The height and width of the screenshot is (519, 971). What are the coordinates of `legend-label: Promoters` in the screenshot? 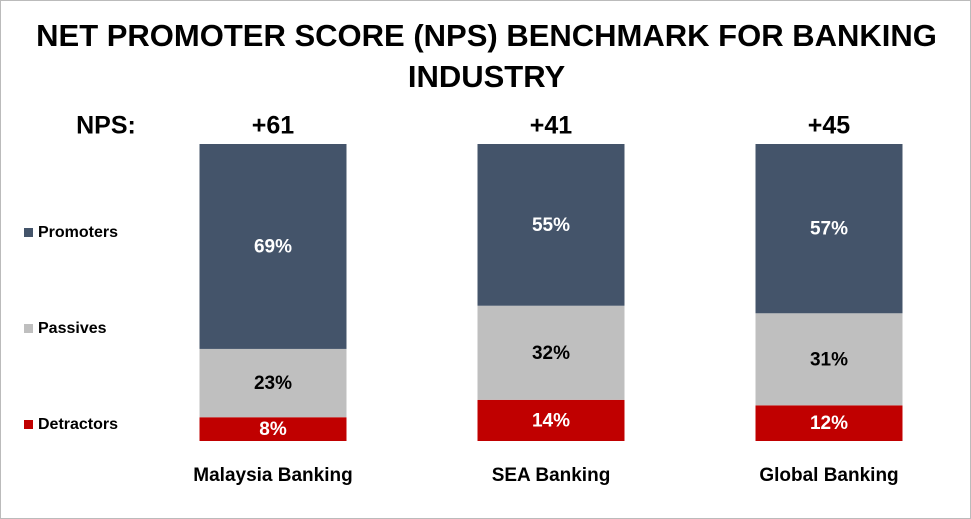 It's located at (78, 232).